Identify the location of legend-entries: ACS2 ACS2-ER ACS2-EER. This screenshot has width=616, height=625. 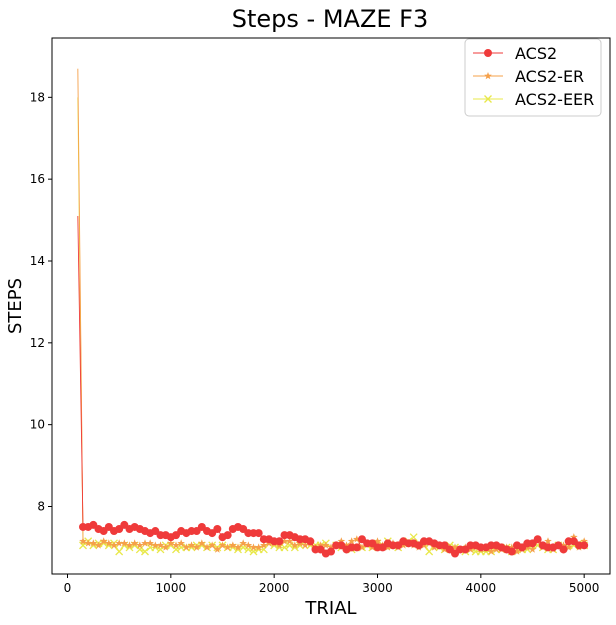
(533, 76).